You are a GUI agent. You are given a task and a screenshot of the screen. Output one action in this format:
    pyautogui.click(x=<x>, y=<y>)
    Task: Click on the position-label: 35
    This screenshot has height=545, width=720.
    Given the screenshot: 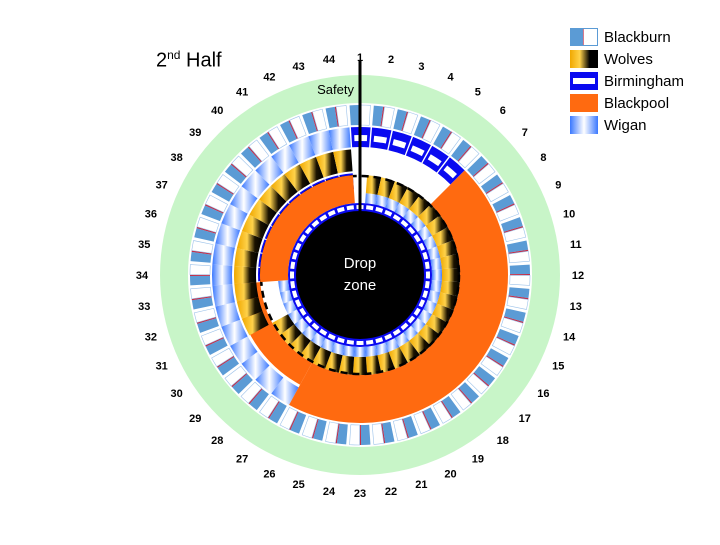 What is the action you would take?
    pyautogui.click(x=144, y=245)
    